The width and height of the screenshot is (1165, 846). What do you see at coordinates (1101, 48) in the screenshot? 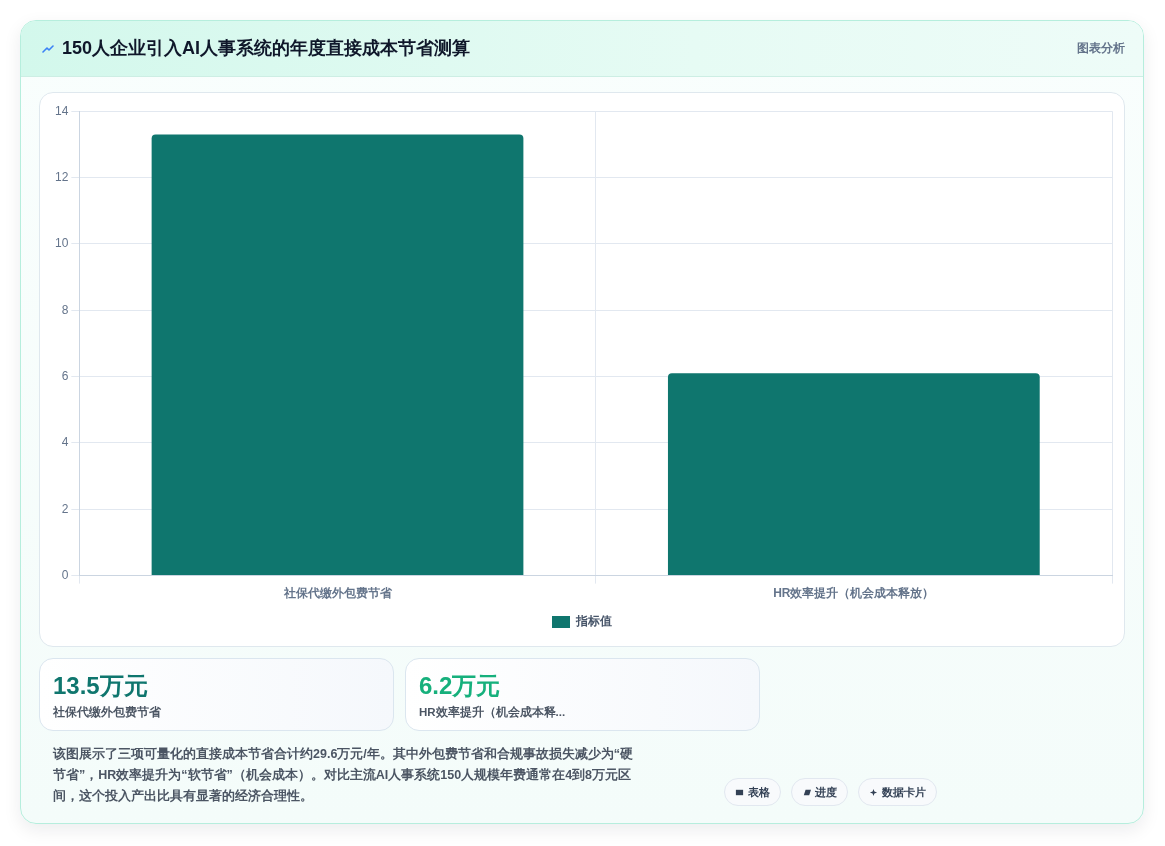
I see `text: 图表分析` at bounding box center [1101, 48].